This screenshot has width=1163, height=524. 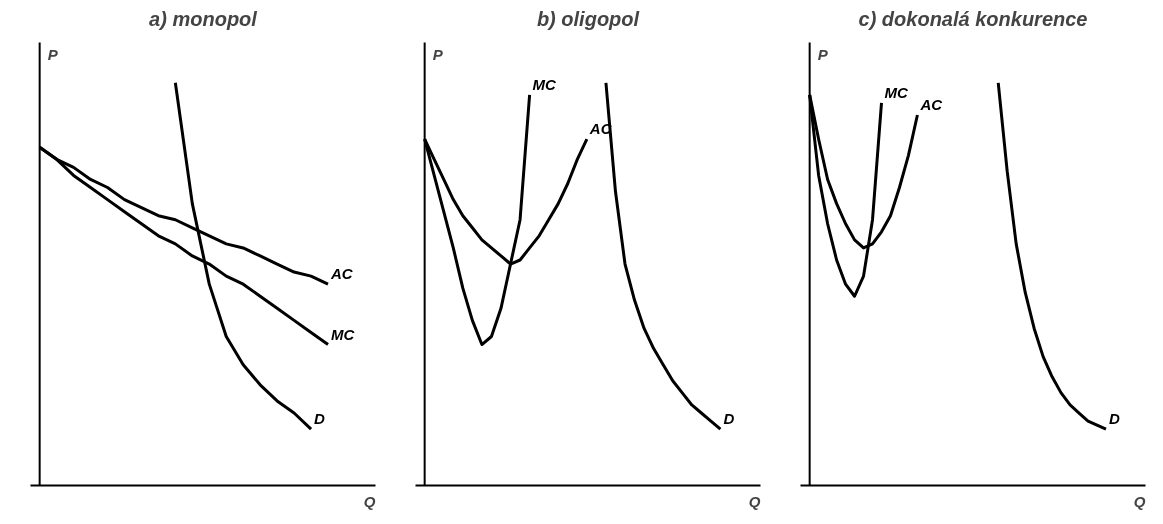 What do you see at coordinates (203, 18) in the screenshot?
I see `chart-title: a) monopol` at bounding box center [203, 18].